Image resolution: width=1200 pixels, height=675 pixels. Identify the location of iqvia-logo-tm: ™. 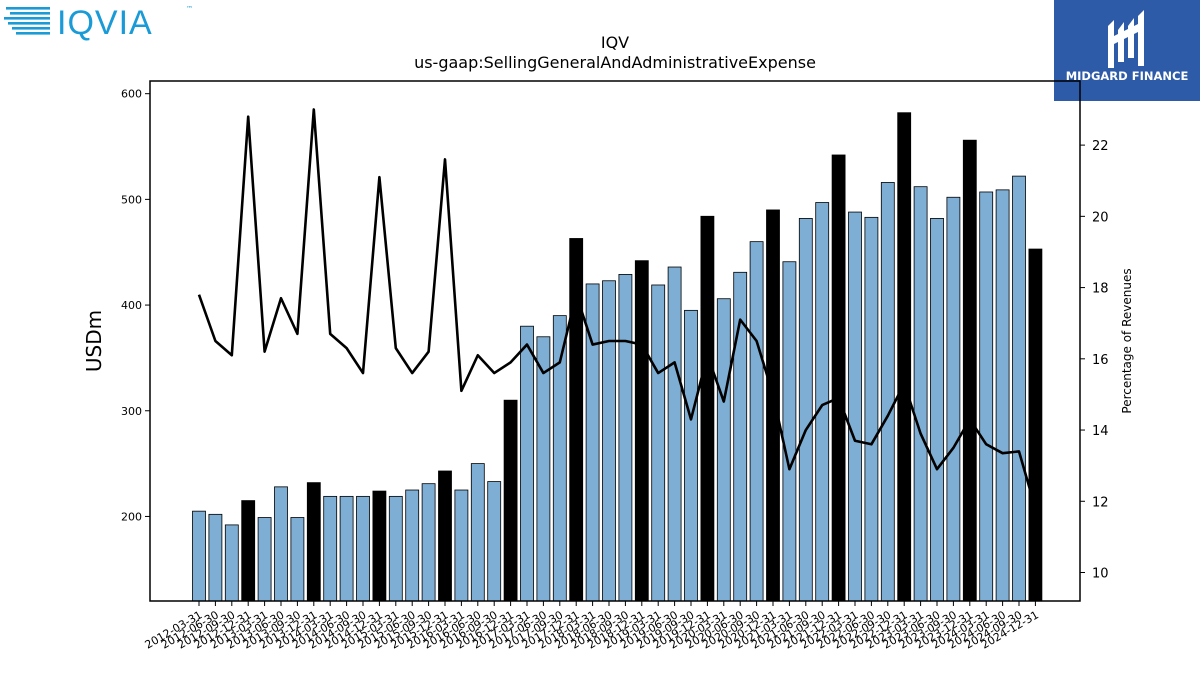
(189, 9).